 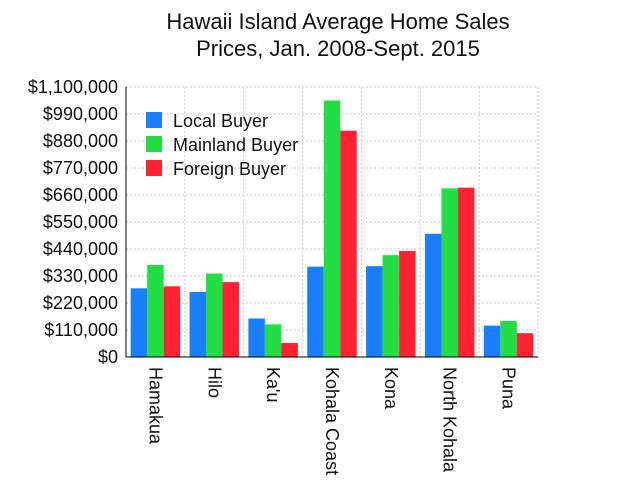 What do you see at coordinates (214, 382) in the screenshot?
I see `x-tick-label: Hilo` at bounding box center [214, 382].